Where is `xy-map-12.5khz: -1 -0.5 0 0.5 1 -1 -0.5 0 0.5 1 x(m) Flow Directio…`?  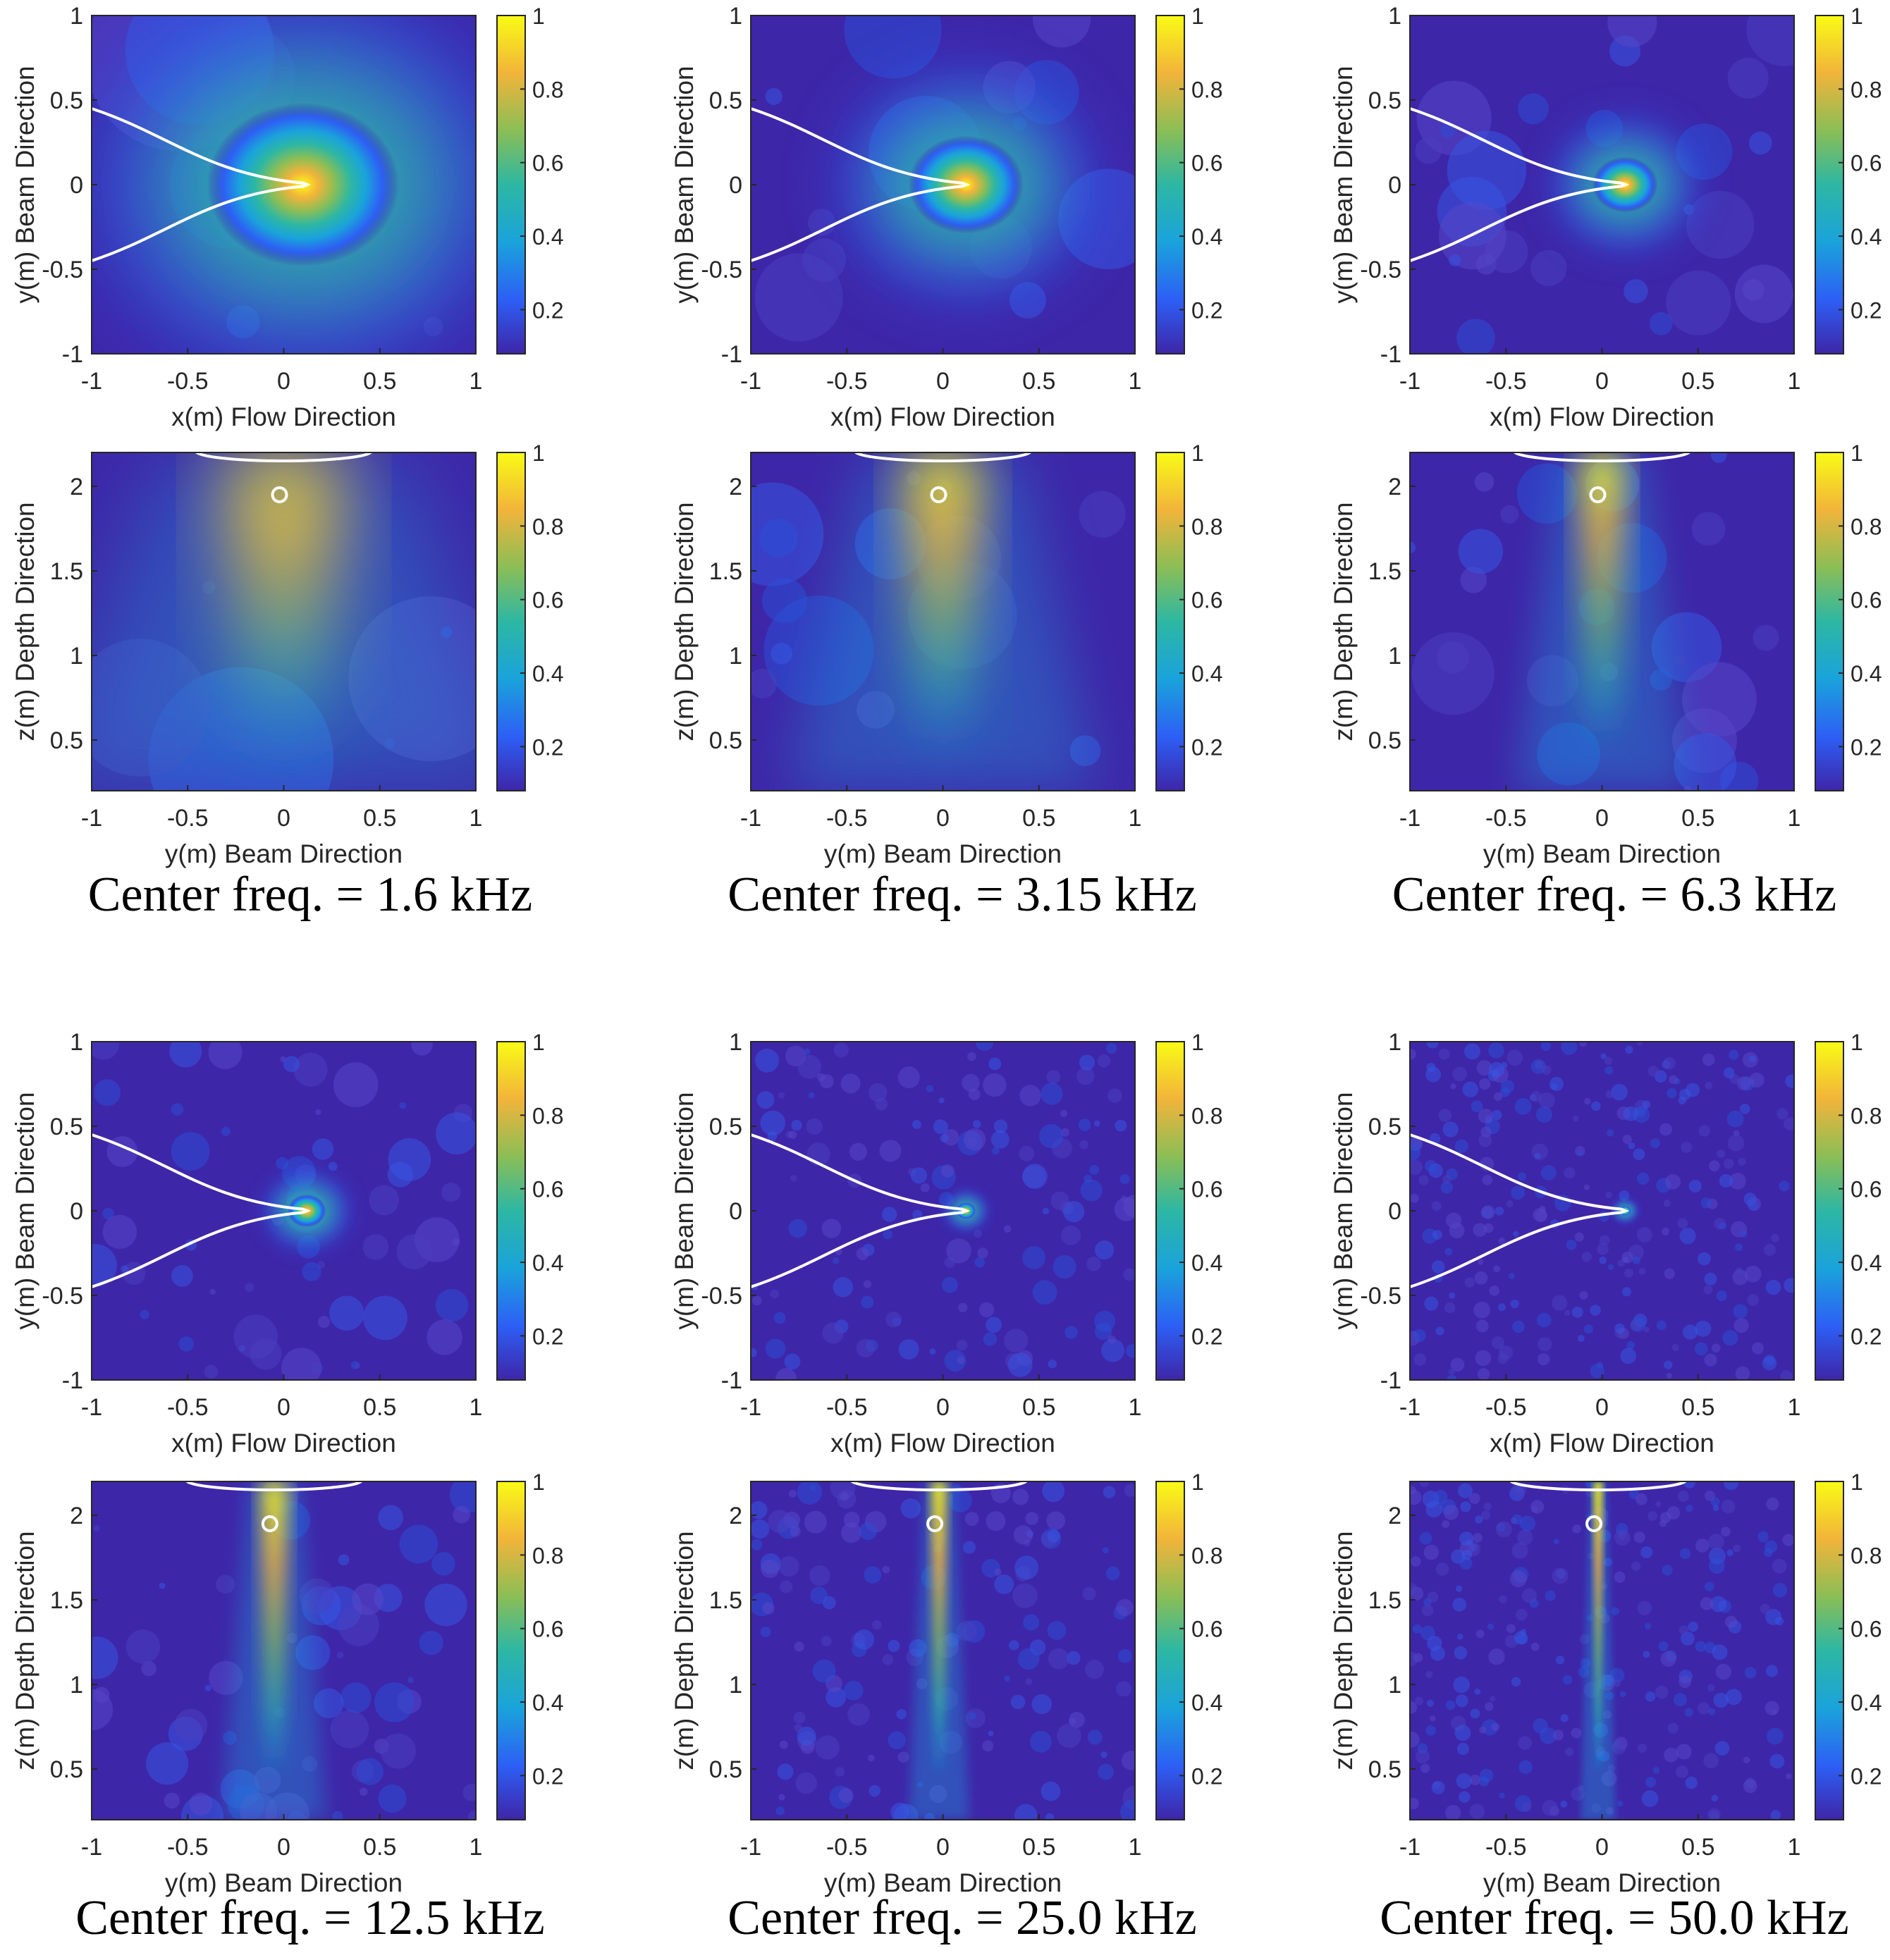 xy-map-12.5khz: -1 -0.5 0 0.5 1 -1 -0.5 0 0.5 1 x(m) Flow Directio… is located at coordinates (287, 1243).